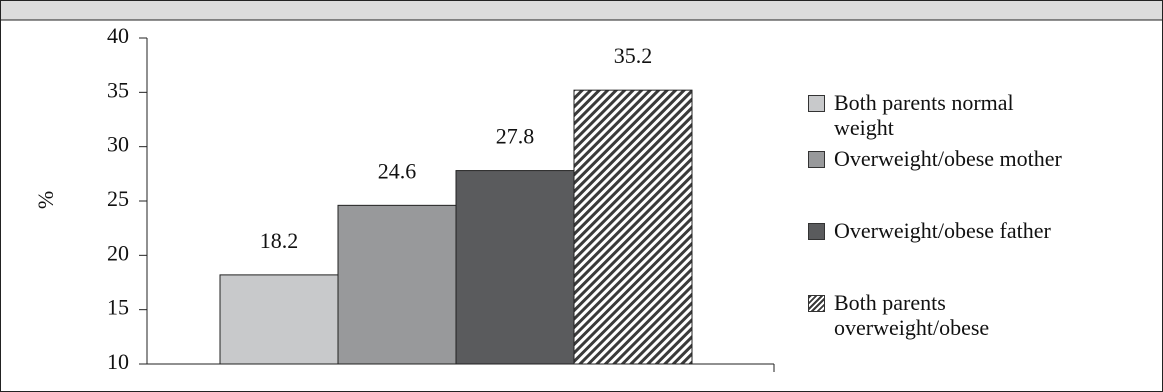 This screenshot has width=1163, height=392. What do you see at coordinates (118, 144) in the screenshot?
I see `y-tick-label: 30` at bounding box center [118, 144].